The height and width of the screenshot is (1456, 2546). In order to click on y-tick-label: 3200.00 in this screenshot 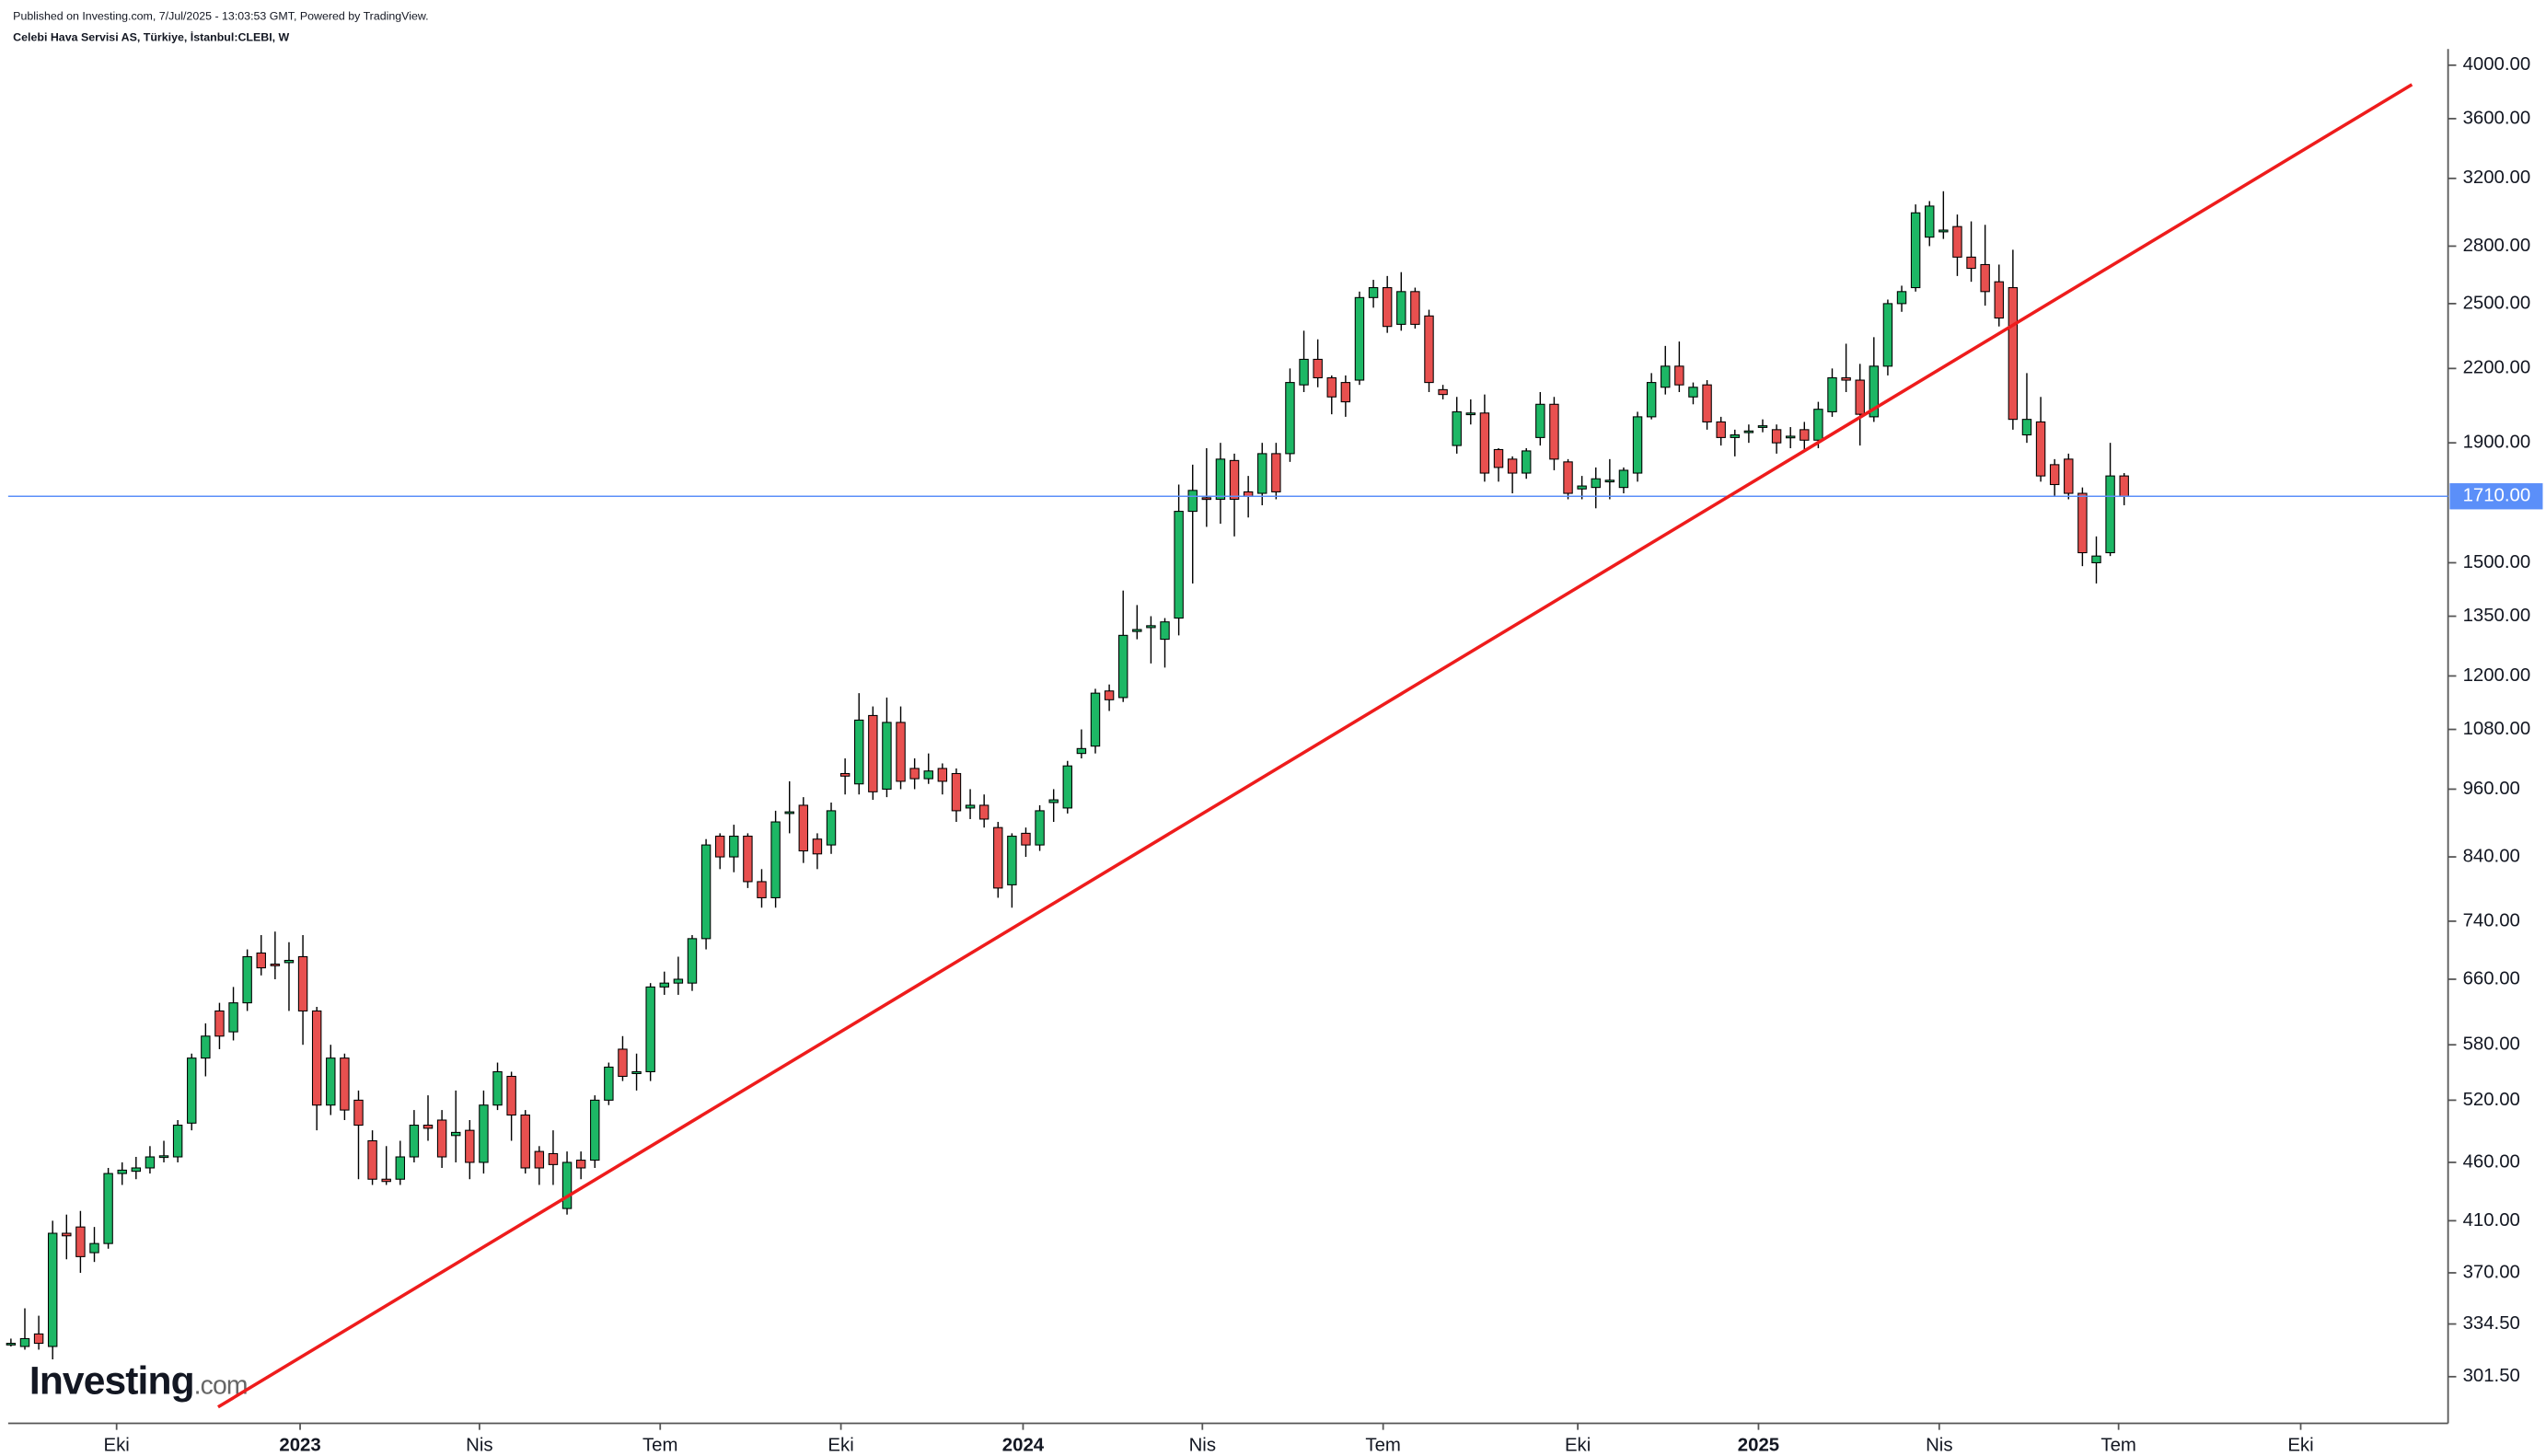, I will do `click(2497, 178)`.